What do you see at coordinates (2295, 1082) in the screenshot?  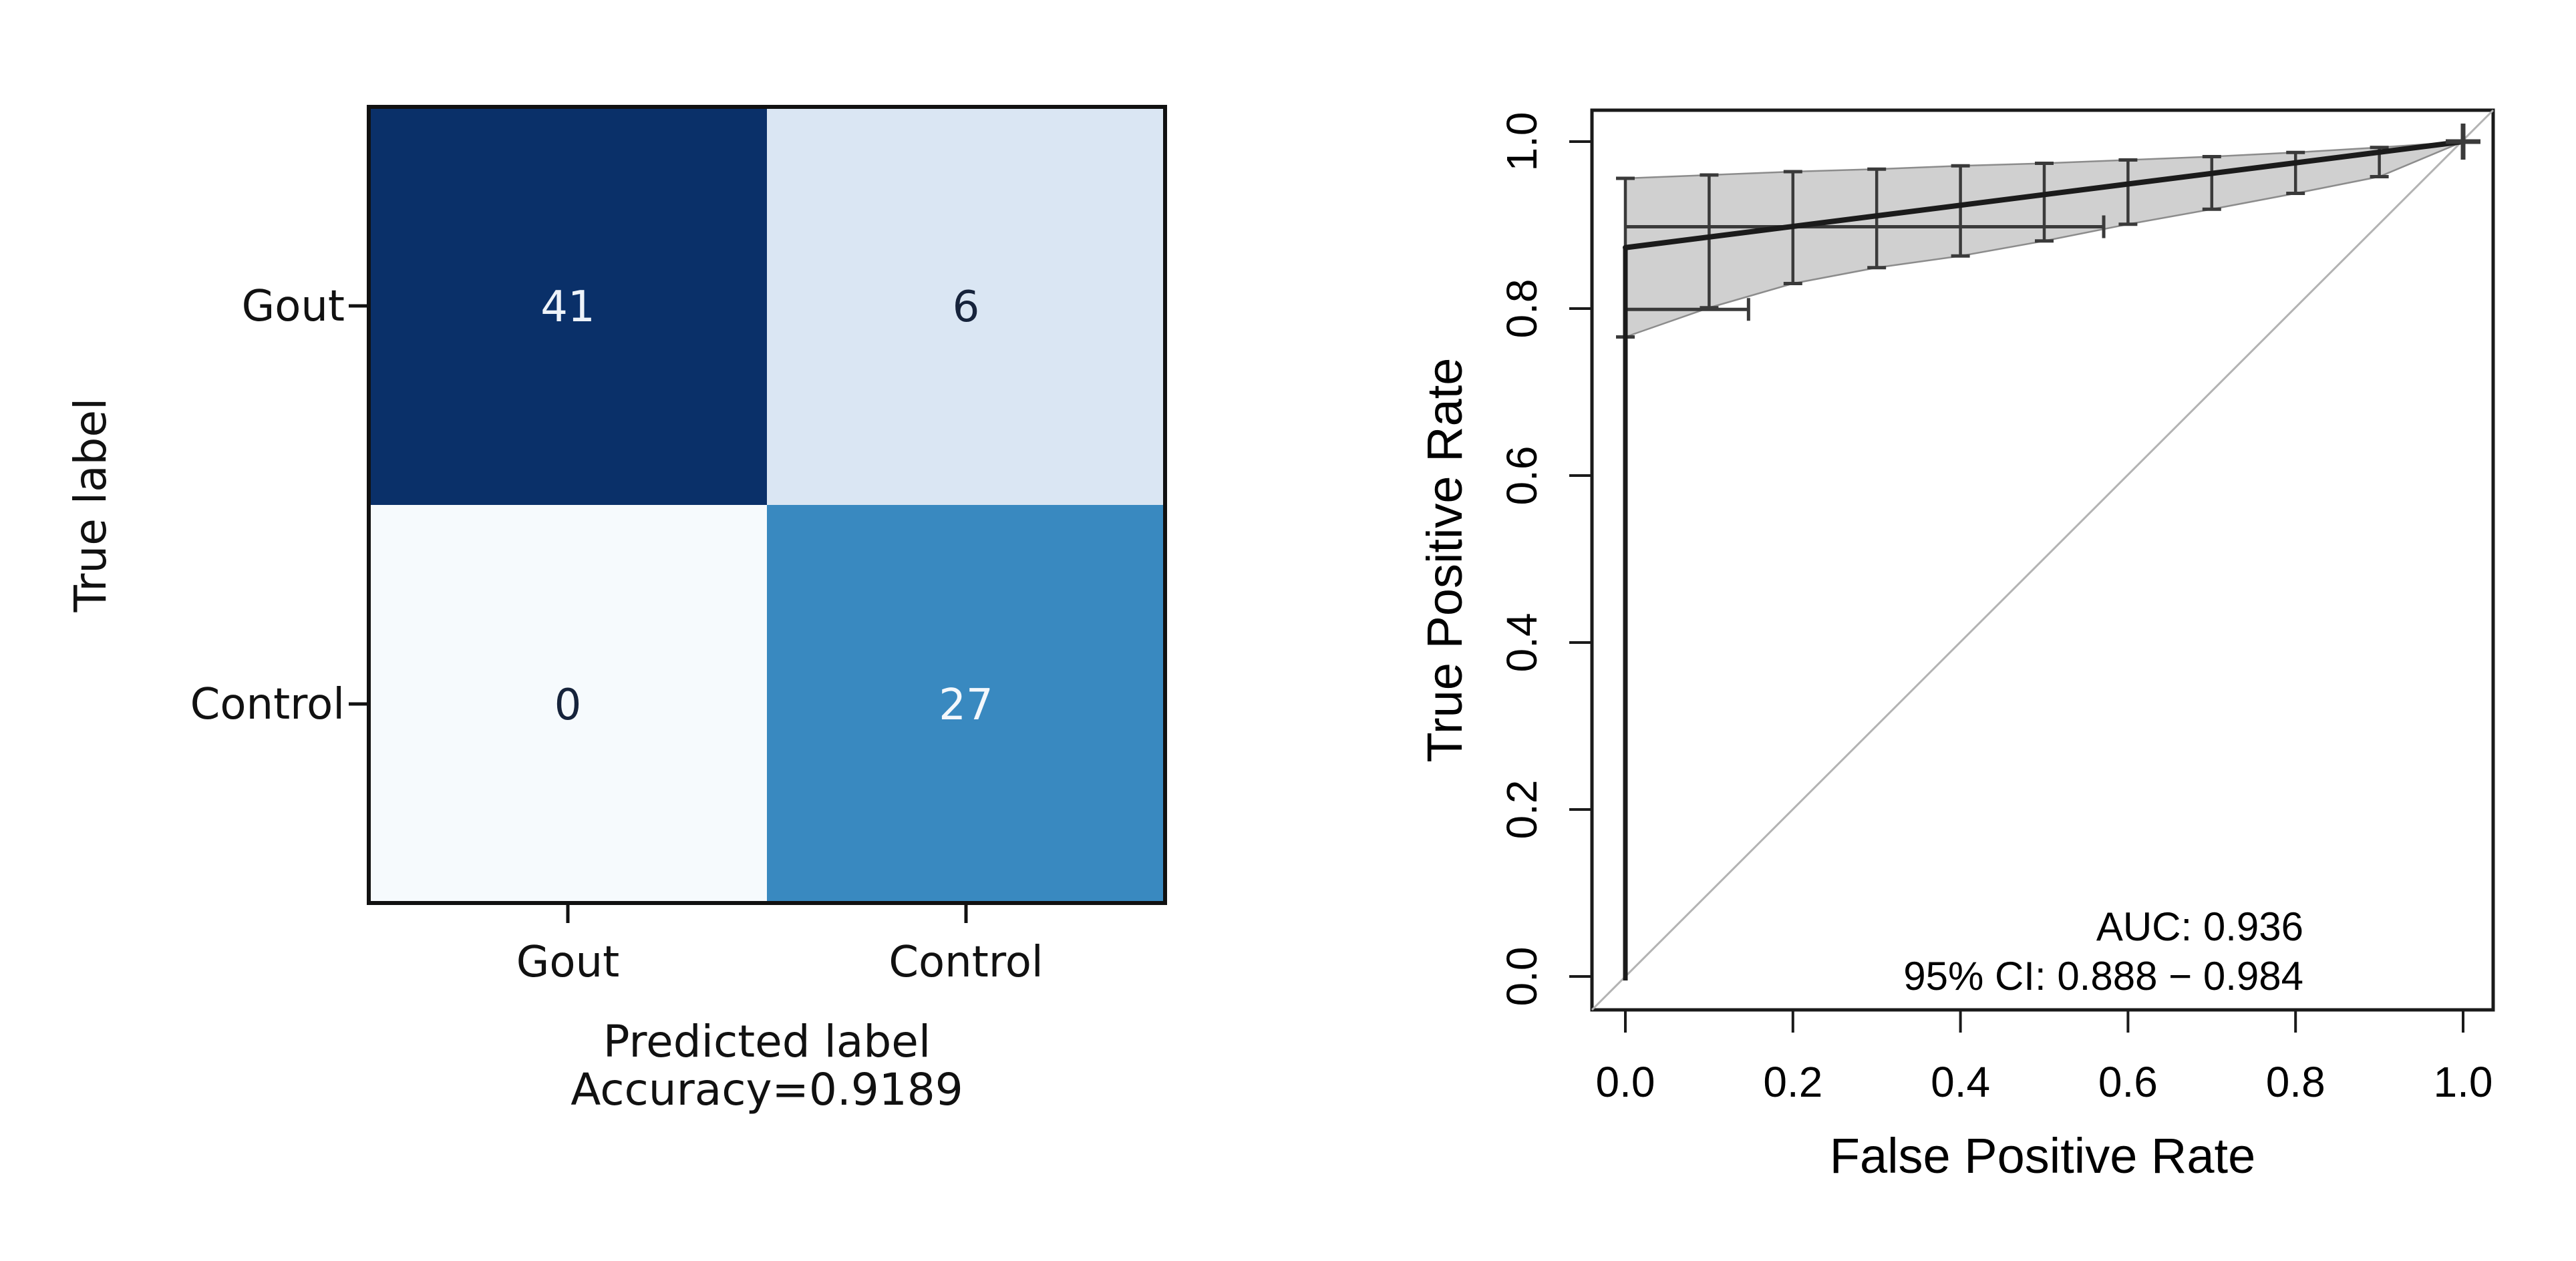 I see `roc-x-tick-label: 0.8` at bounding box center [2295, 1082].